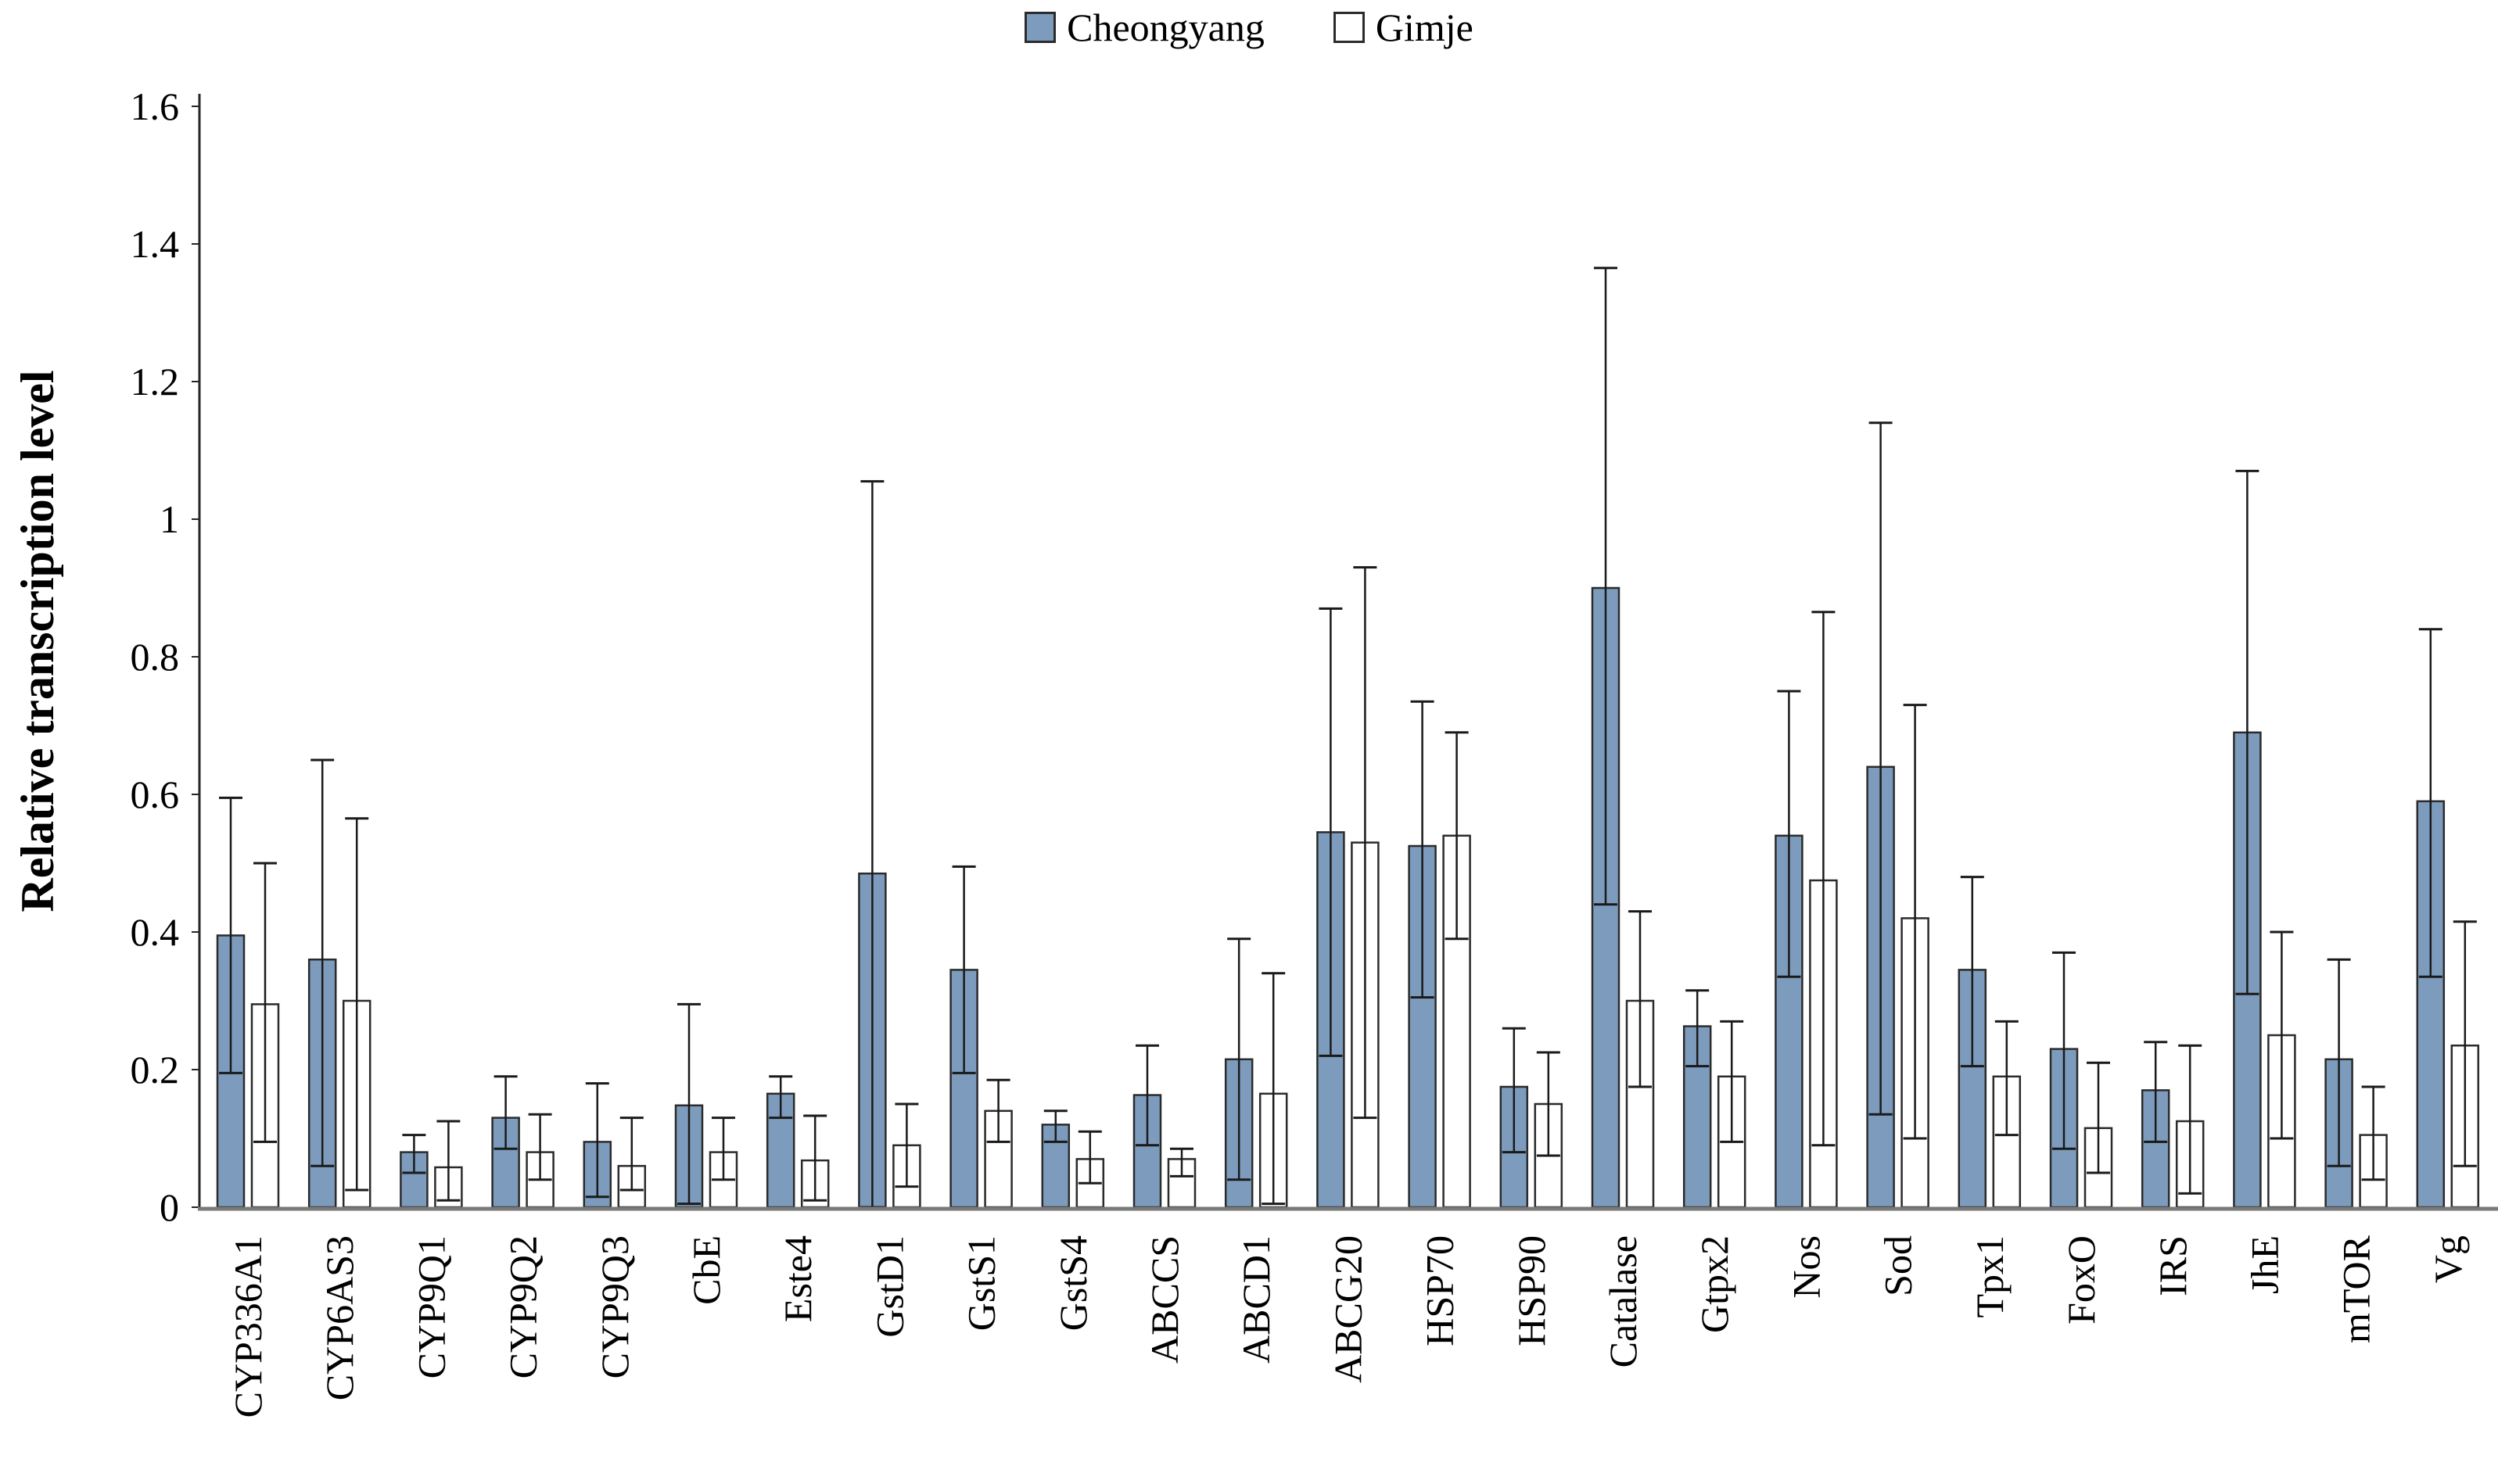  I want to click on x-category-label: Sod, so click(1898, 1265).